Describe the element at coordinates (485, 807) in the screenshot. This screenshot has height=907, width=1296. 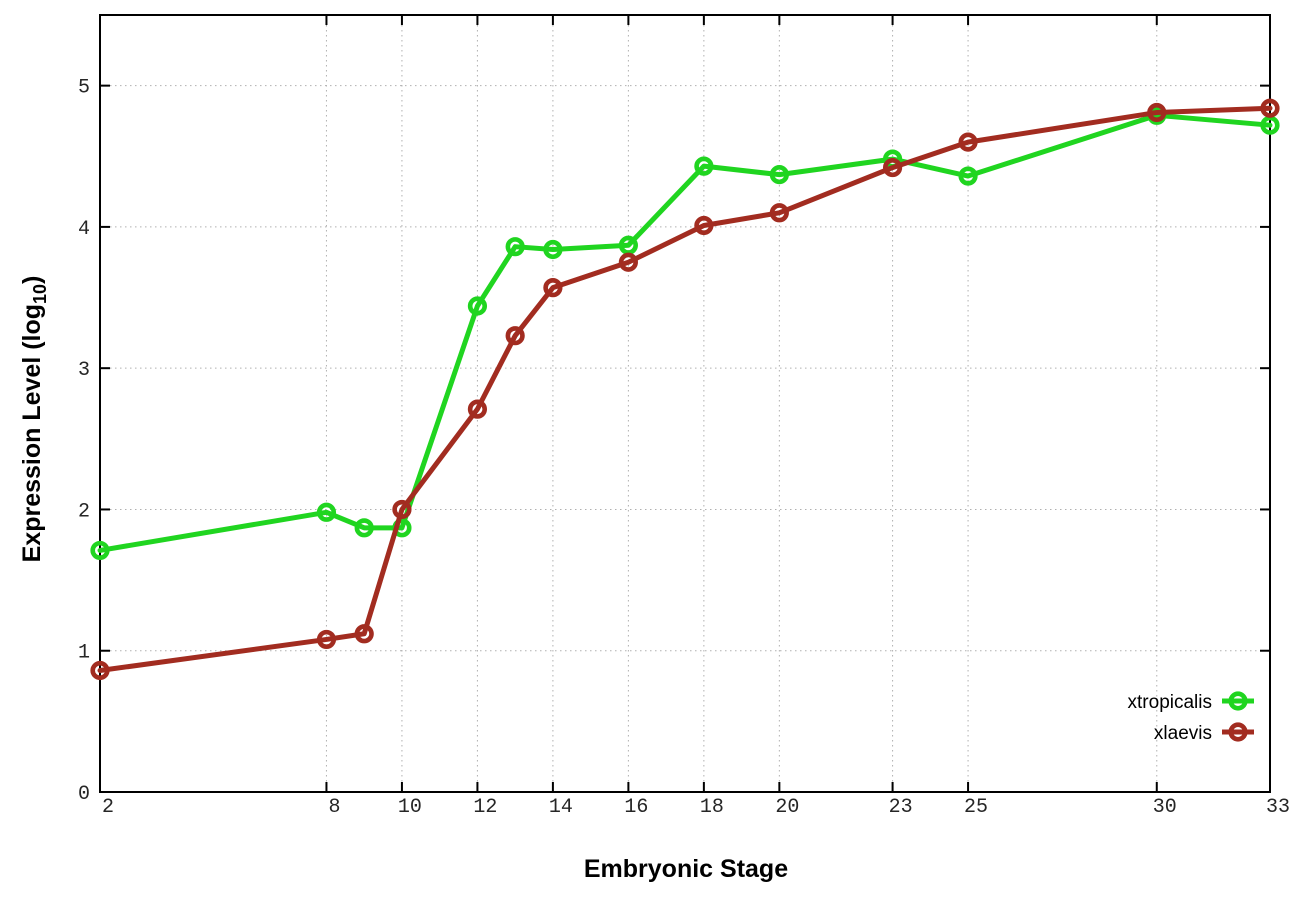
I see `x-tick-label: 12` at that location.